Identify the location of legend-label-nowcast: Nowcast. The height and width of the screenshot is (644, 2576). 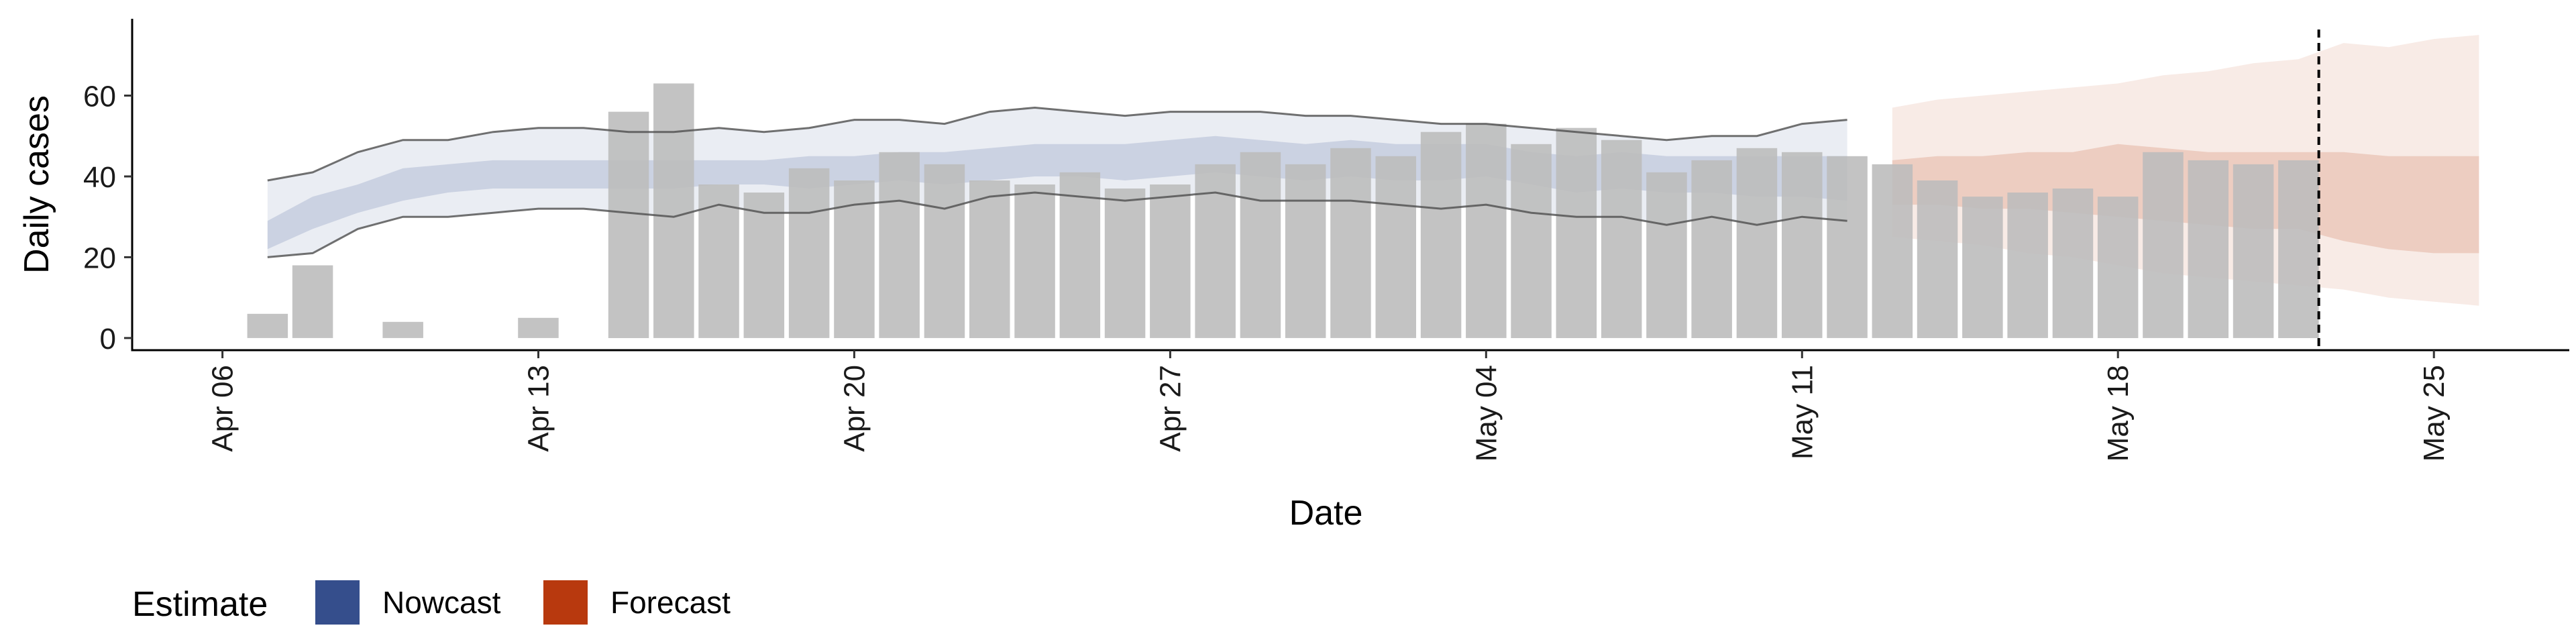
(441, 602).